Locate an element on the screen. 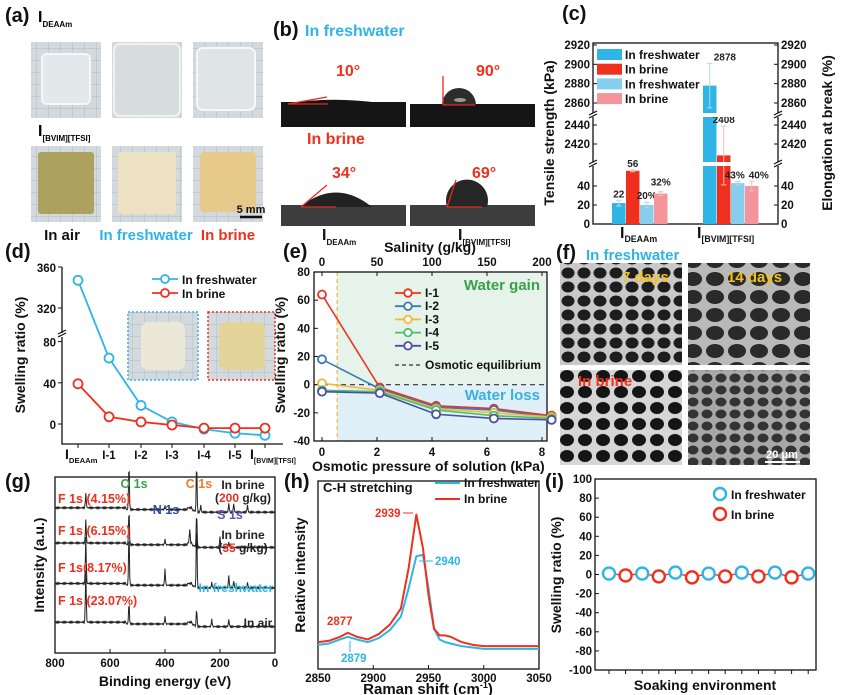 The height and width of the screenshot is (695, 850). plot-frame-c is located at coordinates (685, 133).